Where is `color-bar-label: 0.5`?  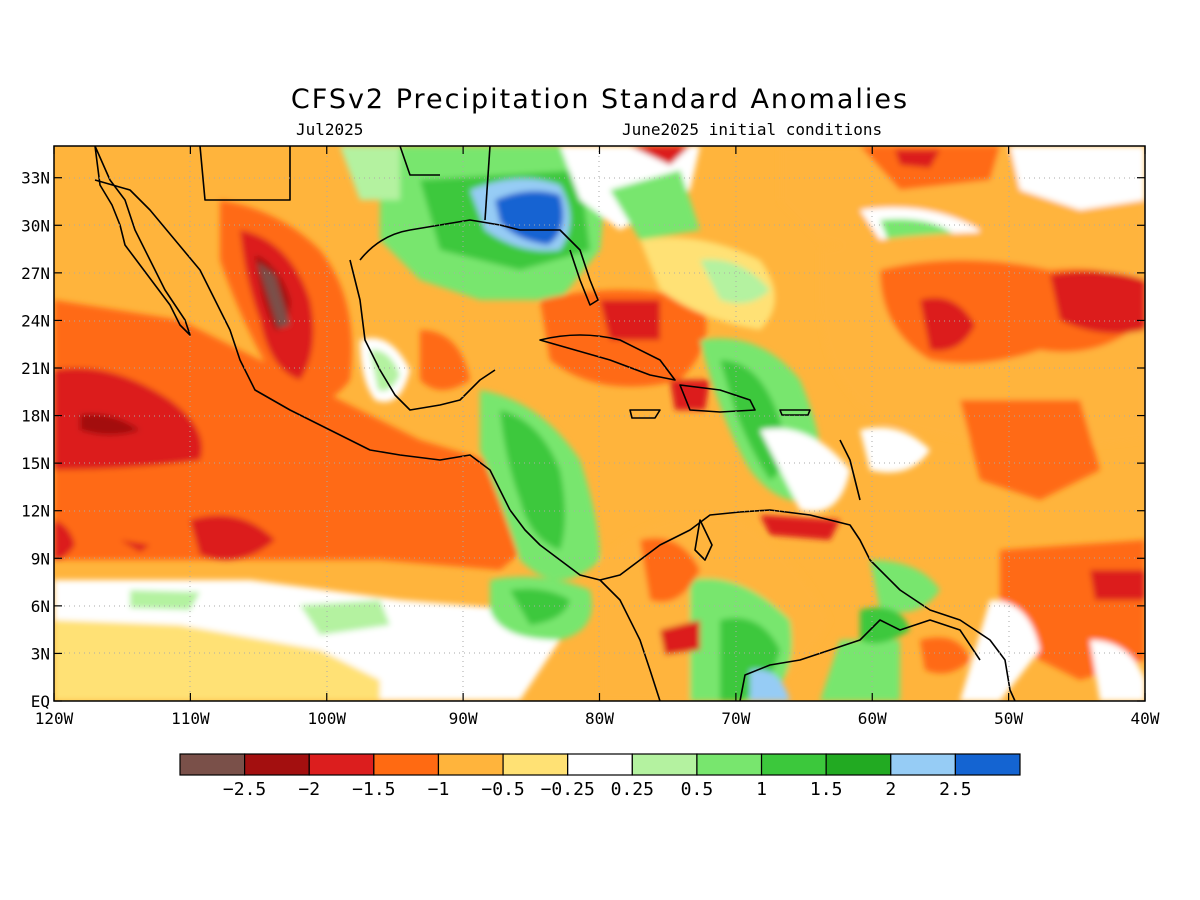
color-bar-label: 0.5 is located at coordinates (697, 789).